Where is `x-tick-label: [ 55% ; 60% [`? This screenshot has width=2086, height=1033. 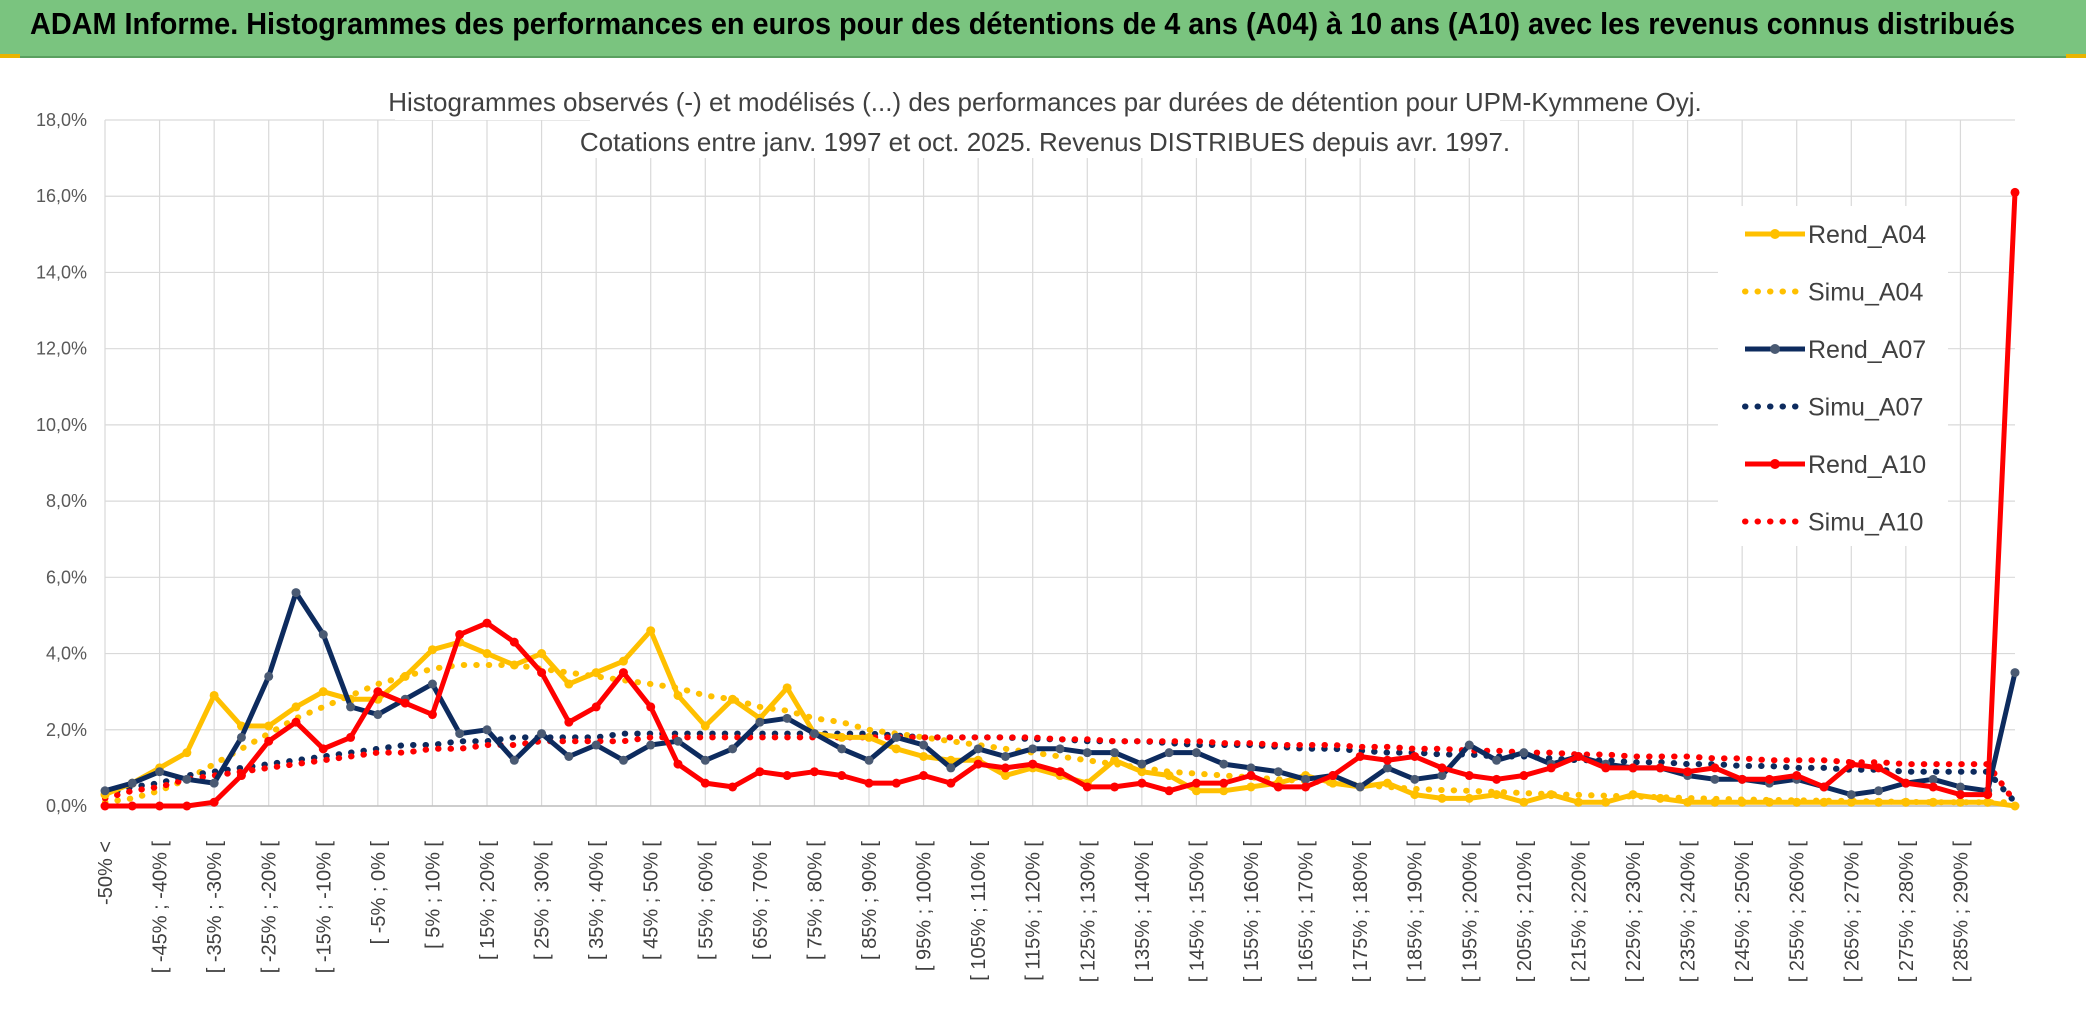
x-tick-label: [ 55% ; 60% [ is located at coordinates (706, 900).